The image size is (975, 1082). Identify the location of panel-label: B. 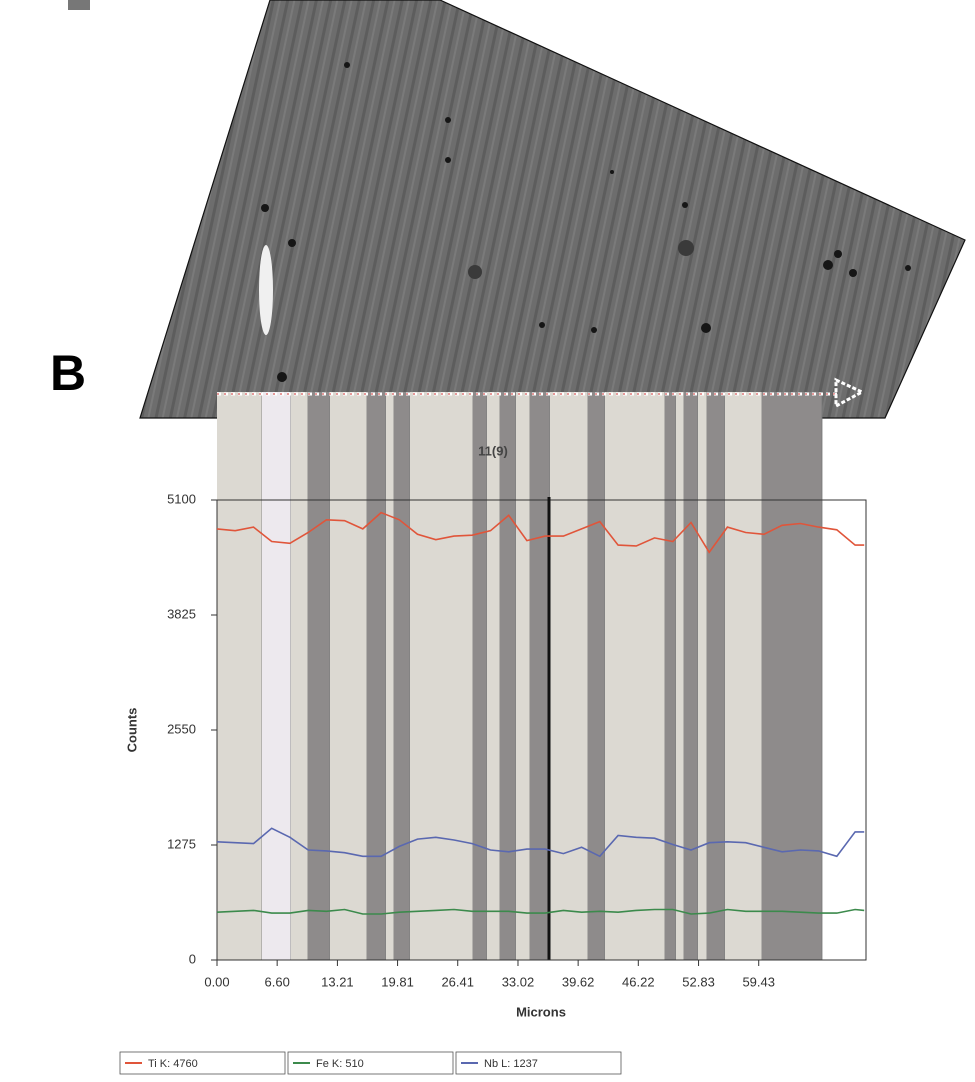
(68, 373).